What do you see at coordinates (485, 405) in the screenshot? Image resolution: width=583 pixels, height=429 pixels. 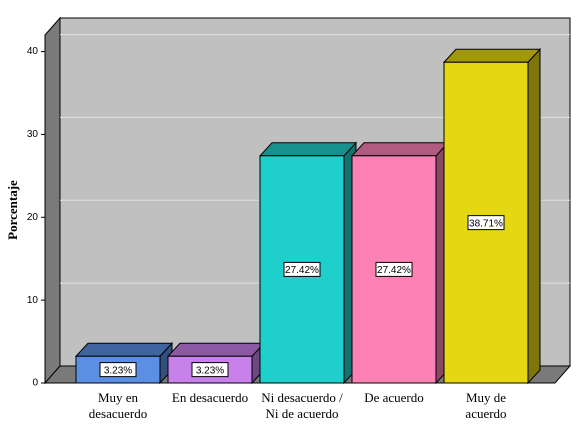 I see `x-tick-label: Muy de acuerdo` at bounding box center [485, 405].